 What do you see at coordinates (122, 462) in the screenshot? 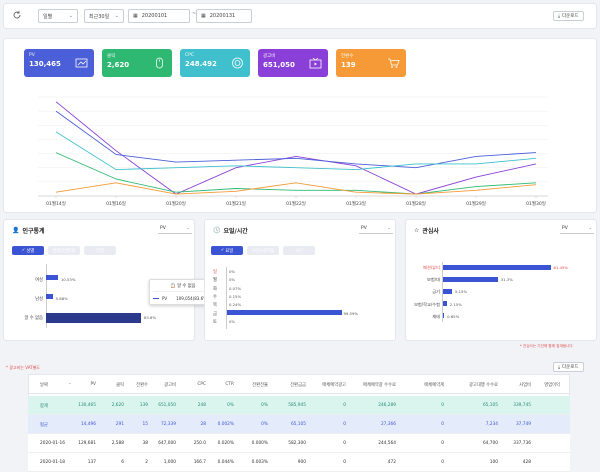
I see `table-cell: 6` at bounding box center [122, 462].